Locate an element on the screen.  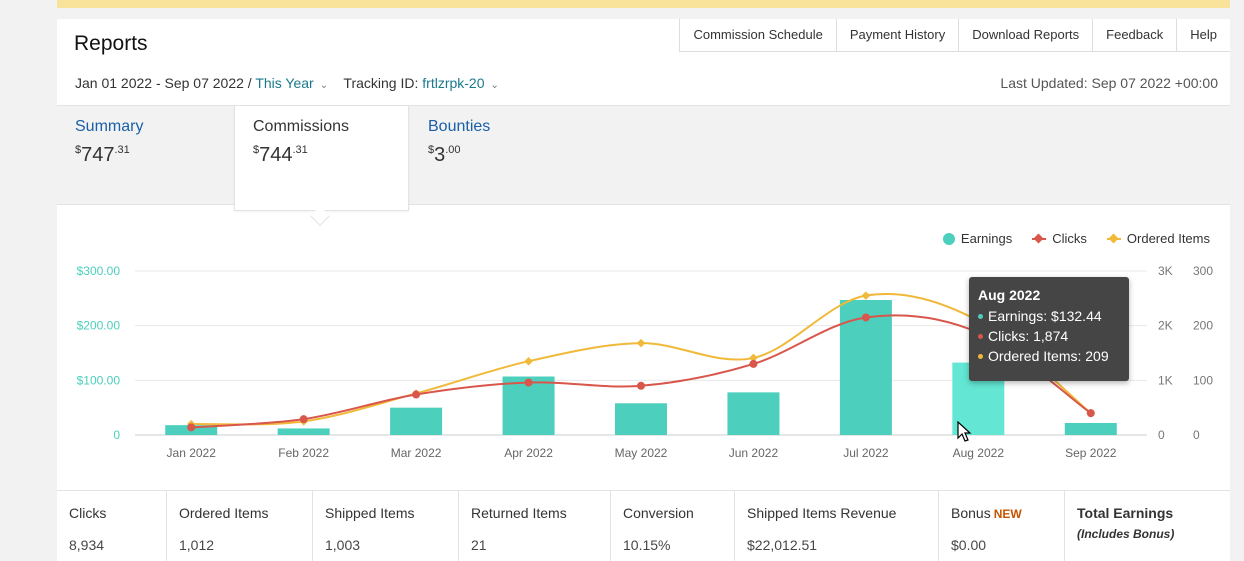
x-axis-tick-label: Mar 2022 is located at coordinates (416, 453).